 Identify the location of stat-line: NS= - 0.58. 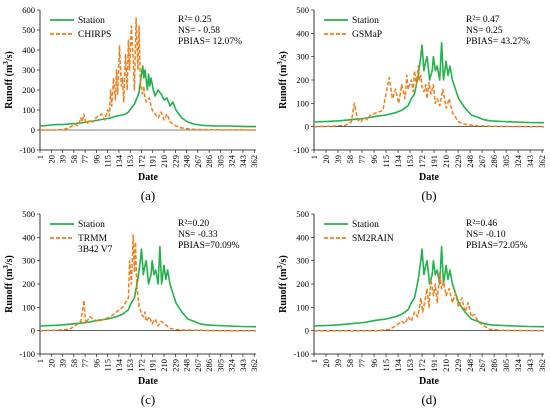
(199, 31).